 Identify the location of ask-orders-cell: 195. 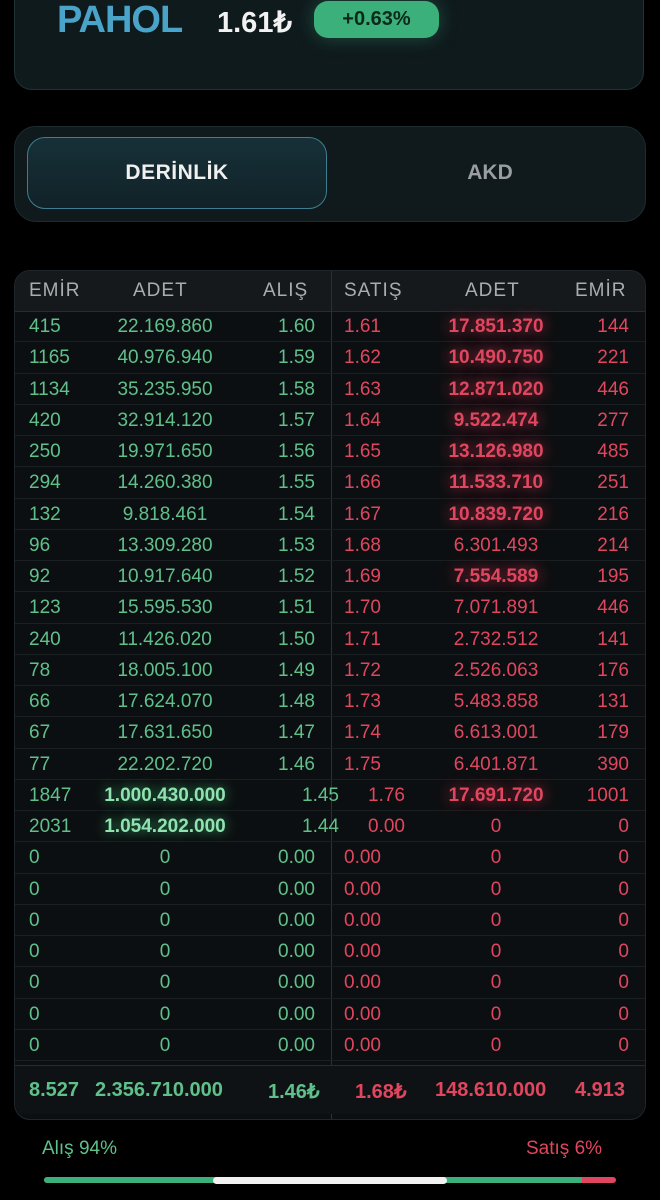
(613, 576).